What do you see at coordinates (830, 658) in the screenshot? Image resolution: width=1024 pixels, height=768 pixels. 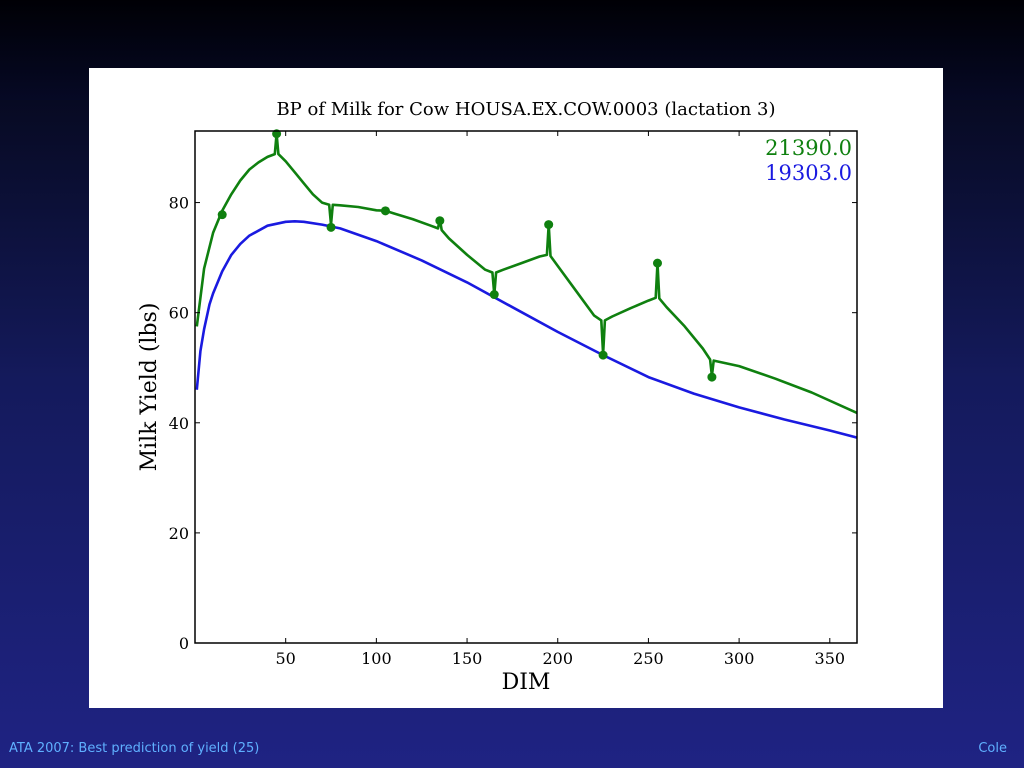 I see `x-tick-label: 350` at bounding box center [830, 658].